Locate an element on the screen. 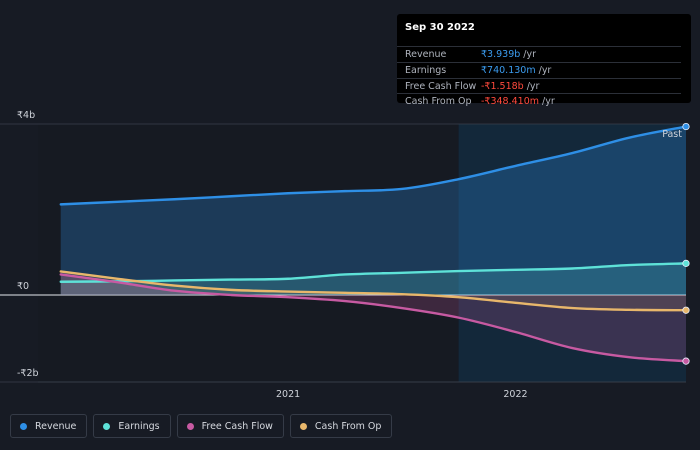  tooltip-date: Sep 30 2022 is located at coordinates (440, 27).